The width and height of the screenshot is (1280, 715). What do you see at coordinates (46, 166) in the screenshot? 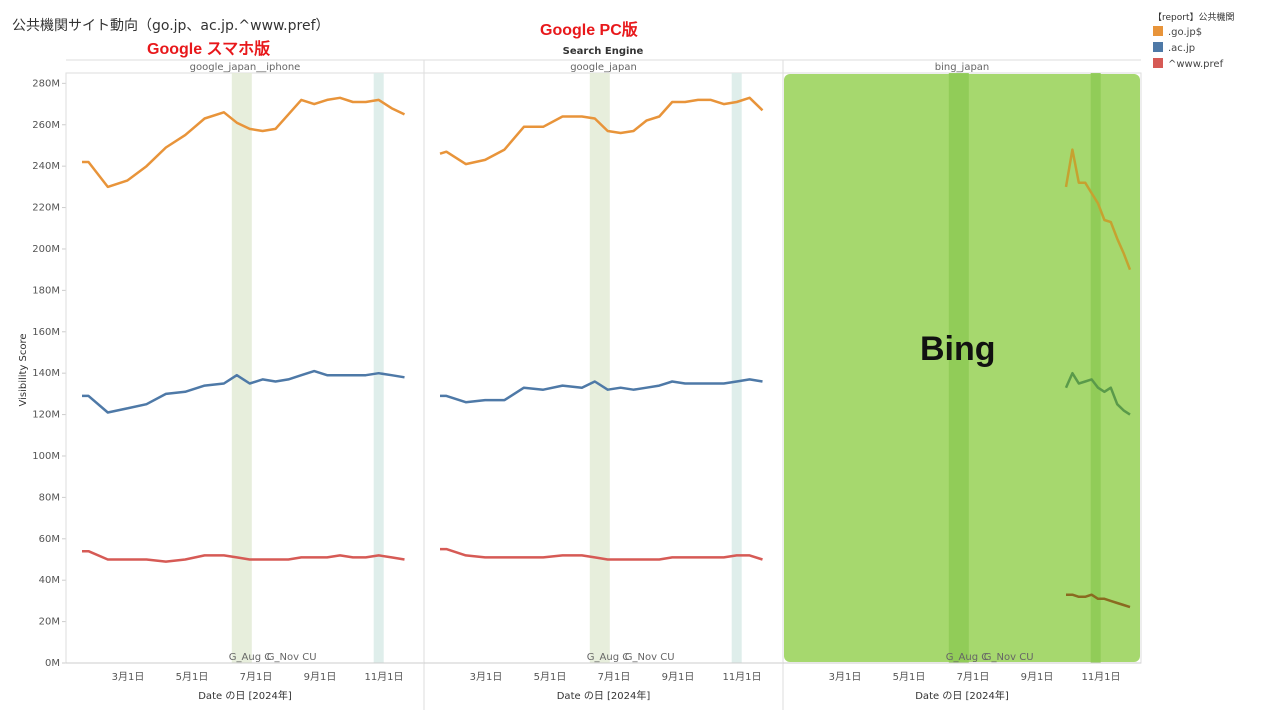
I see `y-tick-label: 240M` at bounding box center [46, 166].